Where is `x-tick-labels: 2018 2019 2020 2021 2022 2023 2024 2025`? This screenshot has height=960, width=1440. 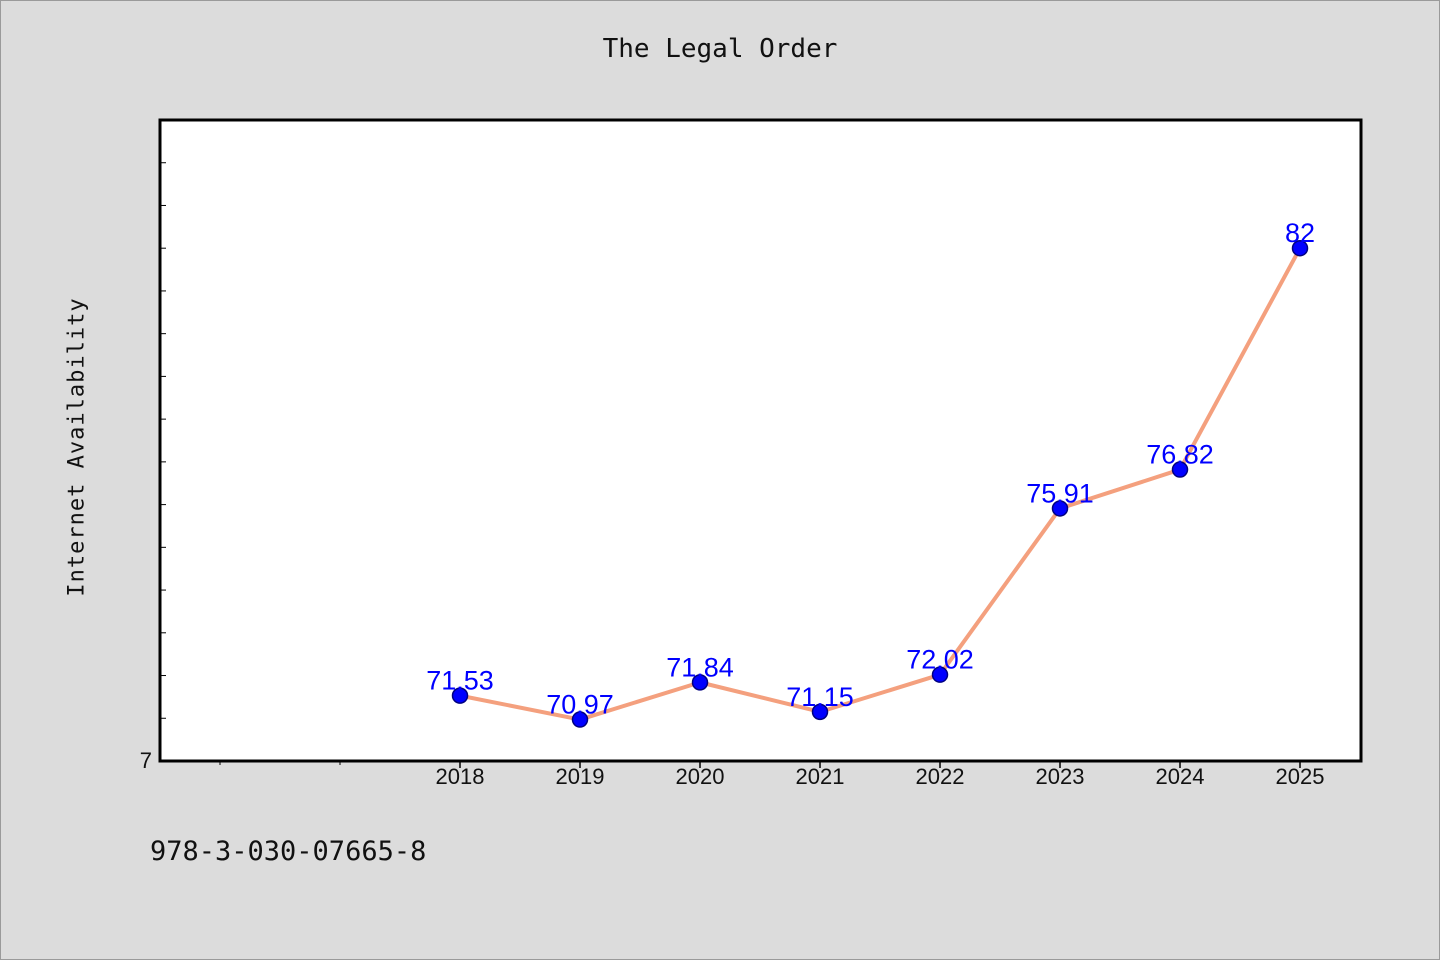 x-tick-labels: 2018 2019 2020 2021 2022 2023 2024 2025 is located at coordinates (880, 776).